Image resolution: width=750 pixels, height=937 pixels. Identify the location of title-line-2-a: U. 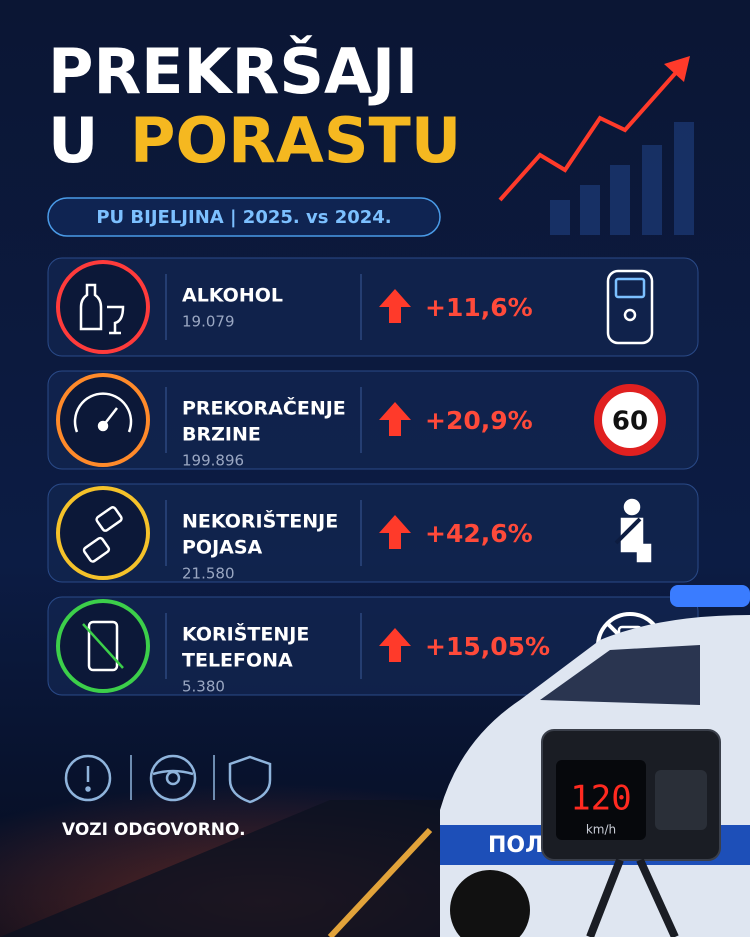
(73, 140).